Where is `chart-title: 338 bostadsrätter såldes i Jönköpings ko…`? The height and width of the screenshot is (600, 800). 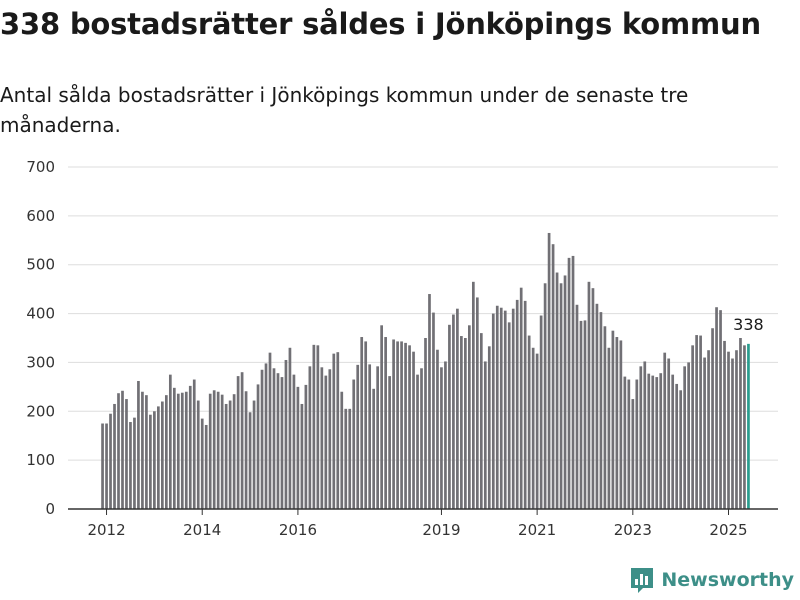
chart-title: 338 bostadsrätter såldes i Jönköpings ko… is located at coordinates (380, 24).